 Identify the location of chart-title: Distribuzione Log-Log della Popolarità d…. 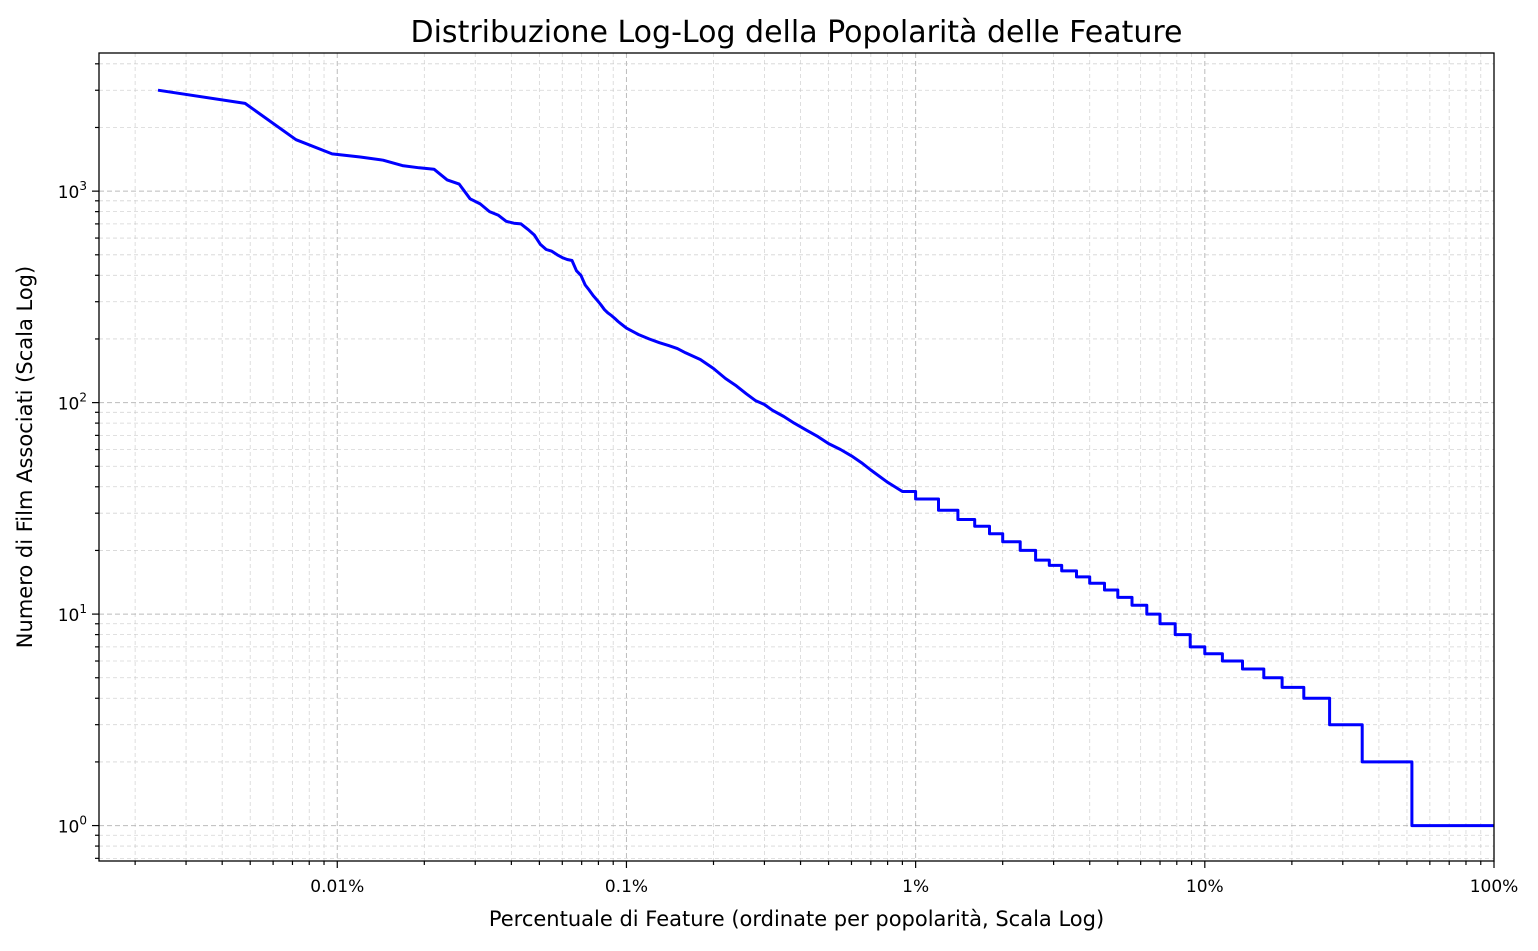
(797, 32).